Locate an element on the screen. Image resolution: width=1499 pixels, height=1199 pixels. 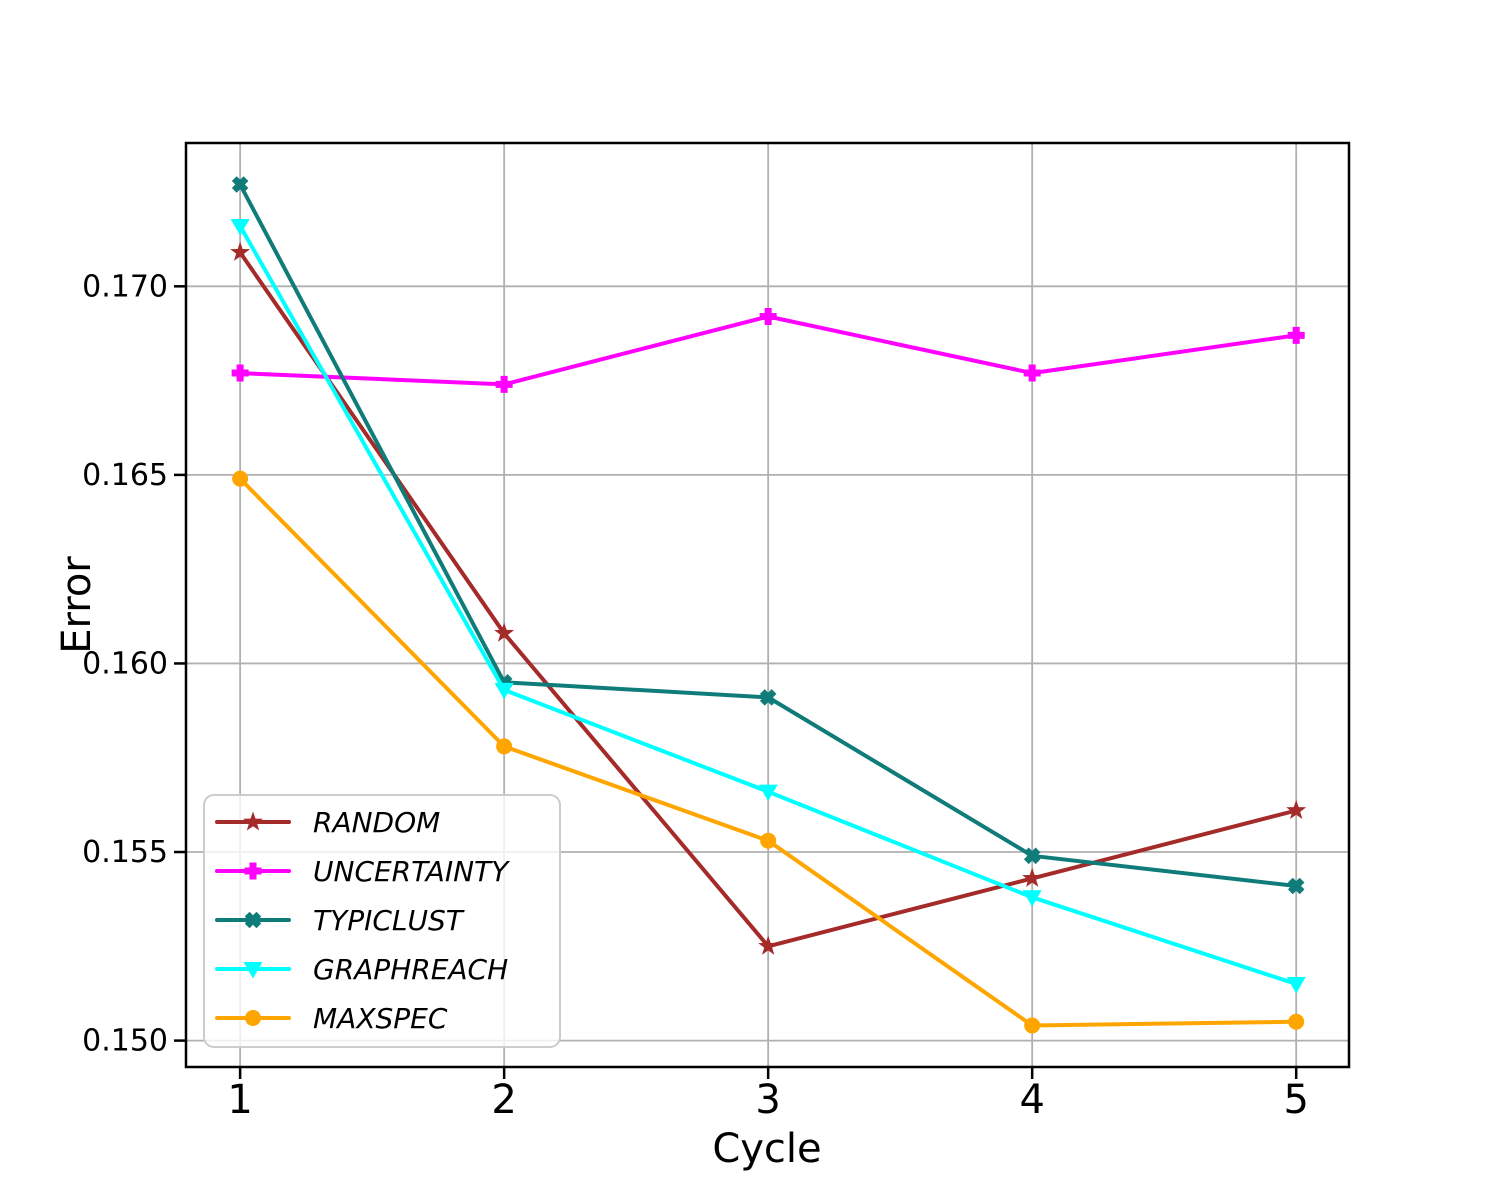
legend-label-maxspec: MAXSPEC is located at coordinates (380, 1018).